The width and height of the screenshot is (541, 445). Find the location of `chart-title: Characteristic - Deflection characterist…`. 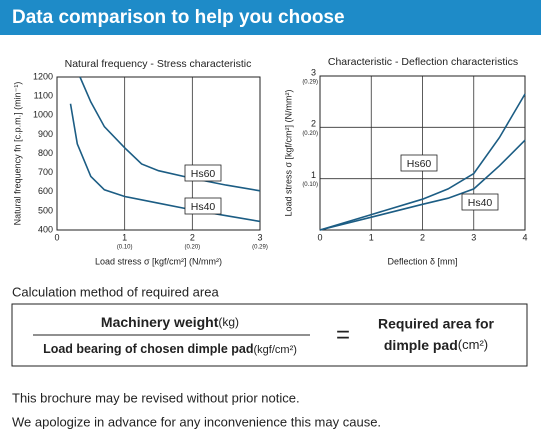

chart-title: Characteristic - Deflection characterist… is located at coordinates (423, 62).